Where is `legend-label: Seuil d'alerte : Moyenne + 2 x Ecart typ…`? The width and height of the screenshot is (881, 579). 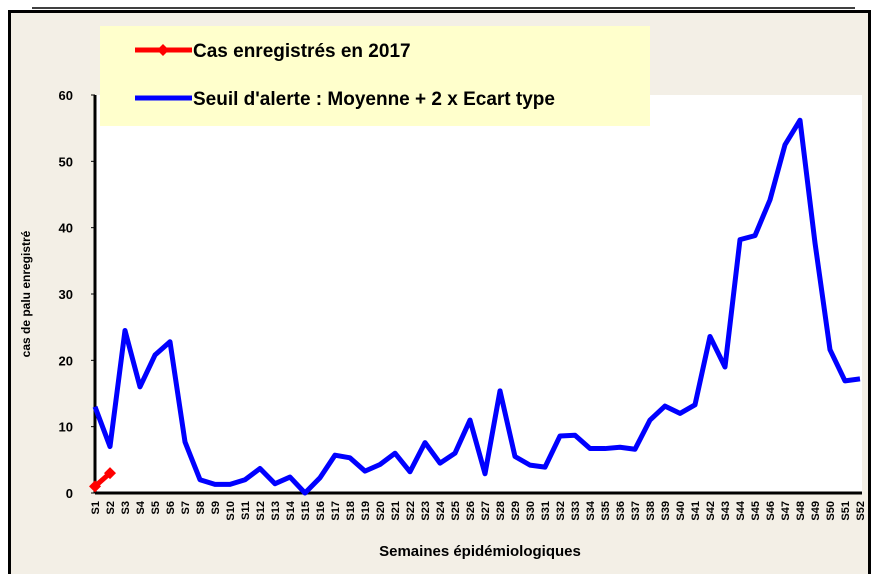
legend-label: Seuil d'alerte : Moyenne + 2 x Ecart typ… is located at coordinates (374, 99).